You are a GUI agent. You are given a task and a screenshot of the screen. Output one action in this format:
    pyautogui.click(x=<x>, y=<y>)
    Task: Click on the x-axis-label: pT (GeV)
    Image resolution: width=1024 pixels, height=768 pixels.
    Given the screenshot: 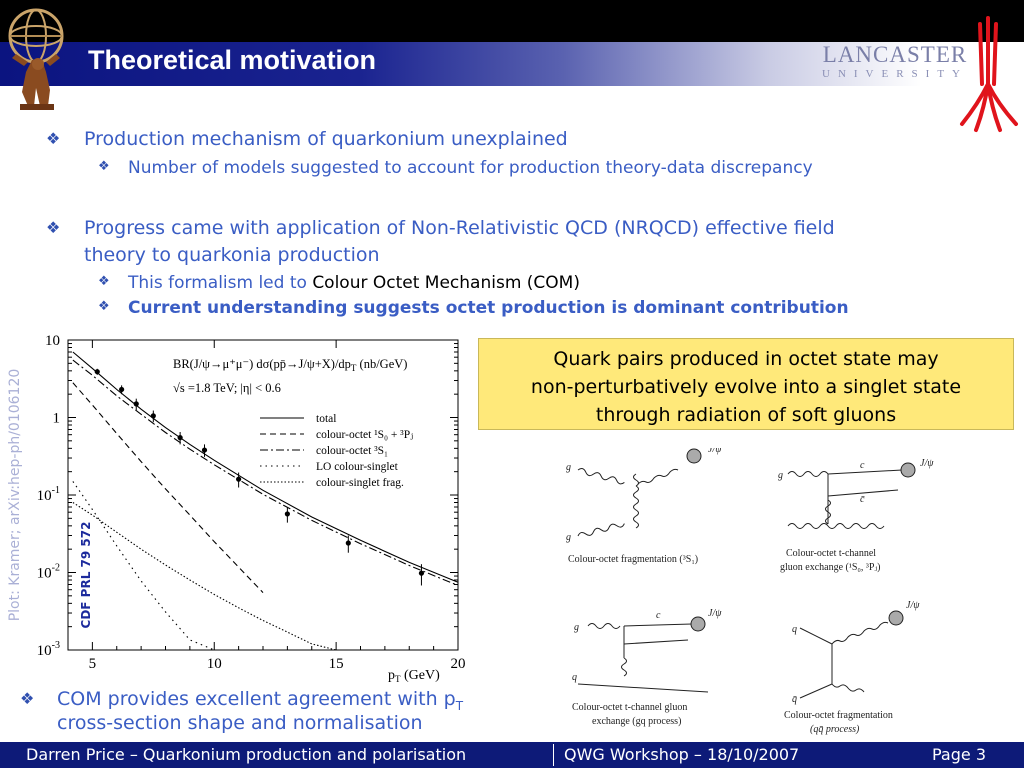 What is the action you would take?
    pyautogui.click(x=414, y=676)
    